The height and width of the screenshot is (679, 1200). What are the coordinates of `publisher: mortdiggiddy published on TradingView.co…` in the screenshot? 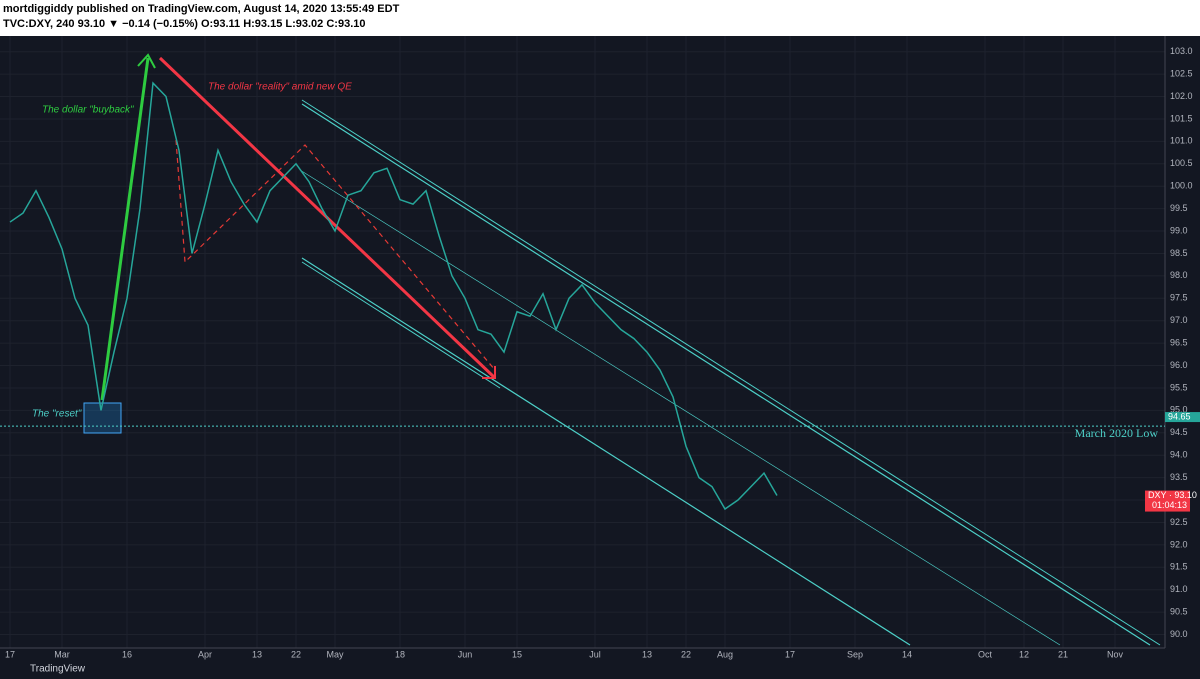 It's located at (201, 9).